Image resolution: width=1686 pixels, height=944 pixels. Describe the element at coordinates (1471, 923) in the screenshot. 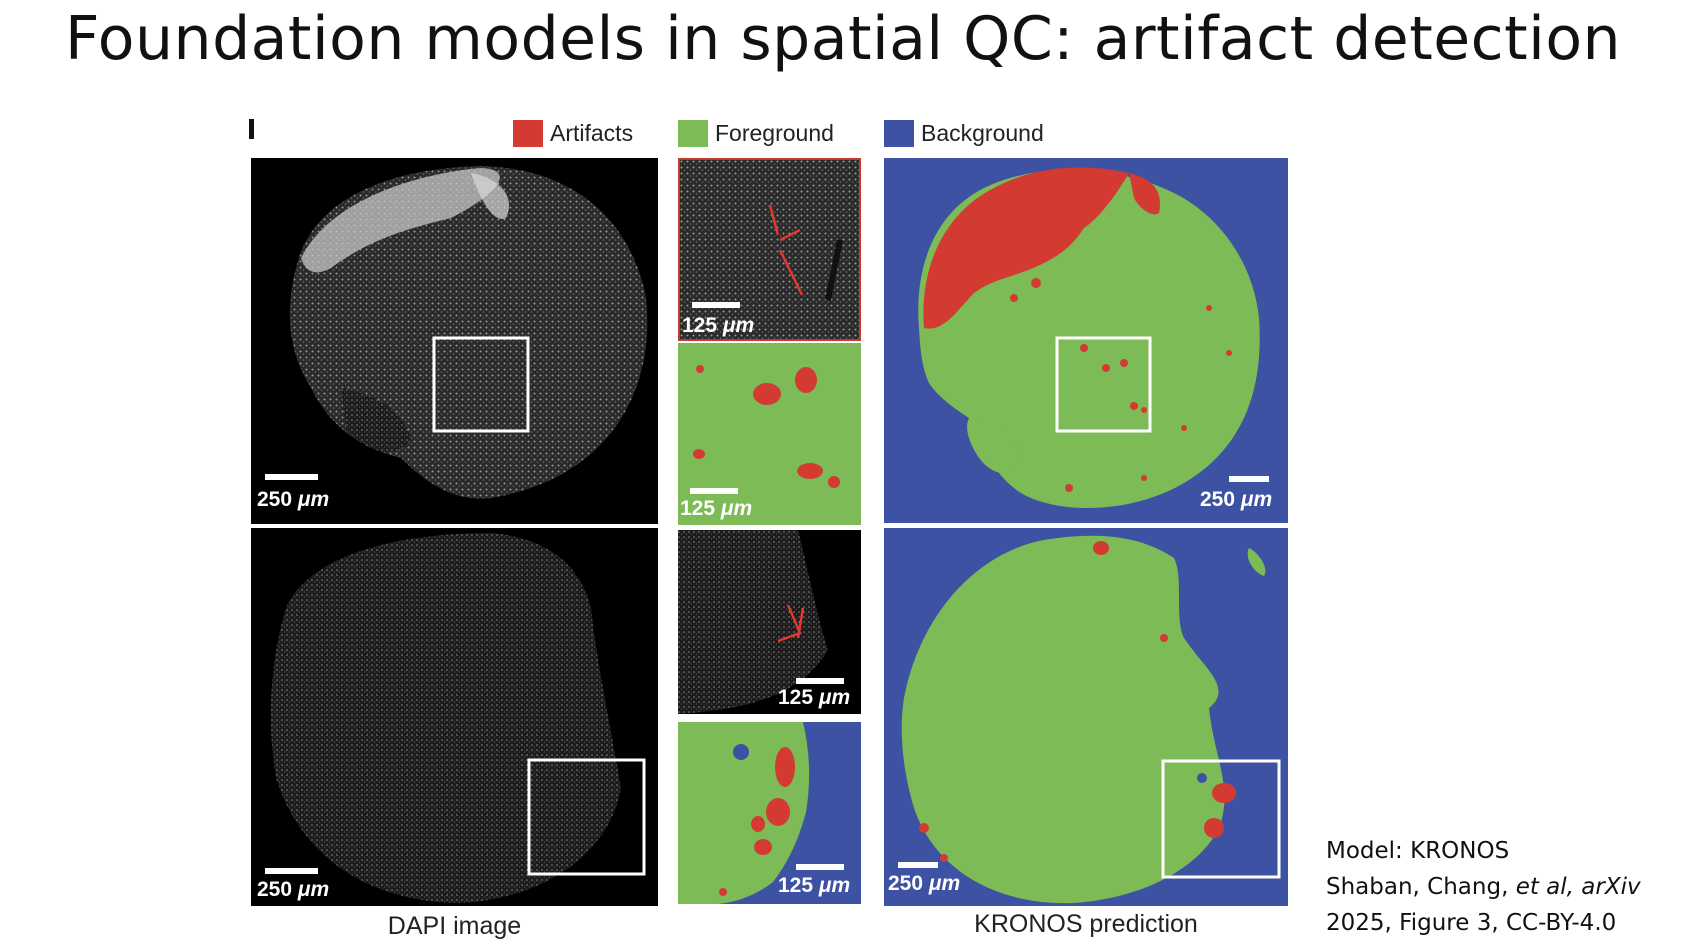

I see `citation-line-3: 2025, Figure 3, CC-BY-4.0` at that location.